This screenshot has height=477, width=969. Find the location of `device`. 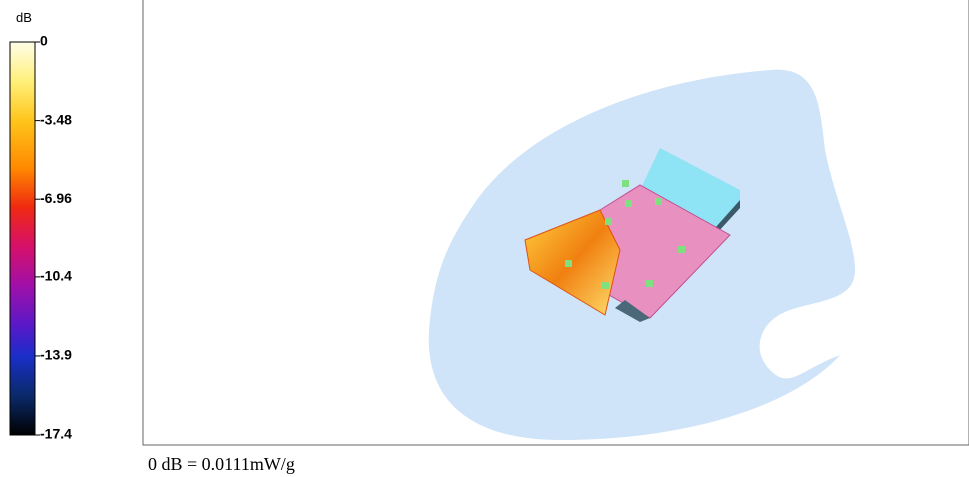

device is located at coordinates (690, 188).